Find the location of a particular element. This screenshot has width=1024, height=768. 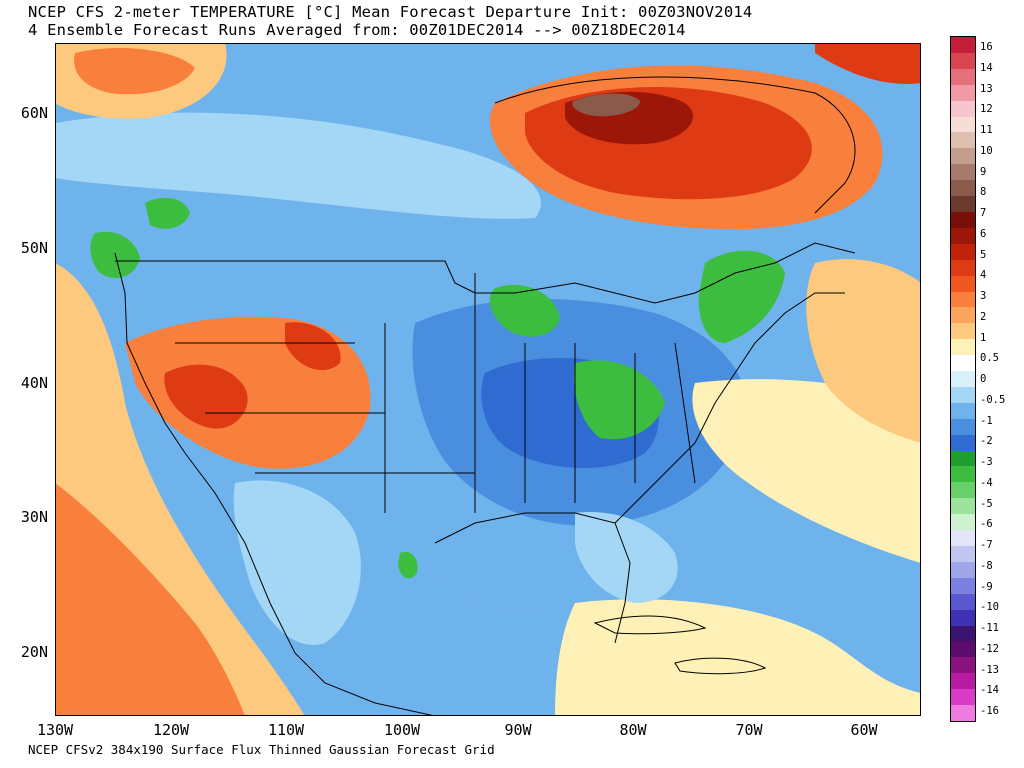

warm-hudson-max is located at coordinates (606, 105).